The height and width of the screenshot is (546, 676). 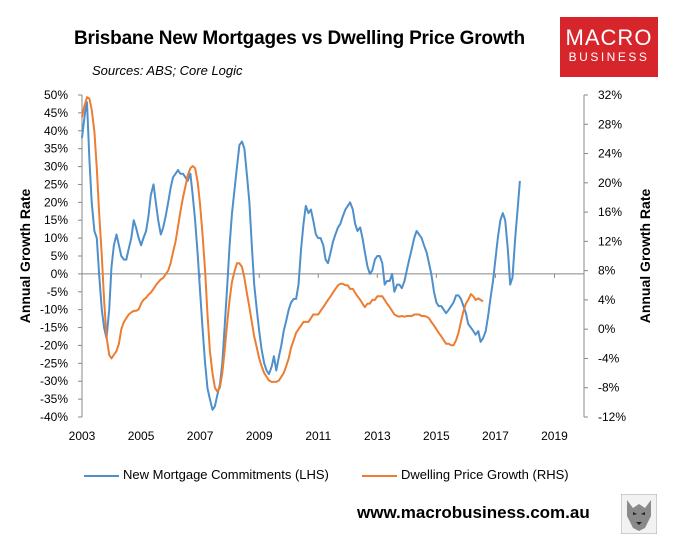 I want to click on legend-swatch-prices, so click(x=379, y=475).